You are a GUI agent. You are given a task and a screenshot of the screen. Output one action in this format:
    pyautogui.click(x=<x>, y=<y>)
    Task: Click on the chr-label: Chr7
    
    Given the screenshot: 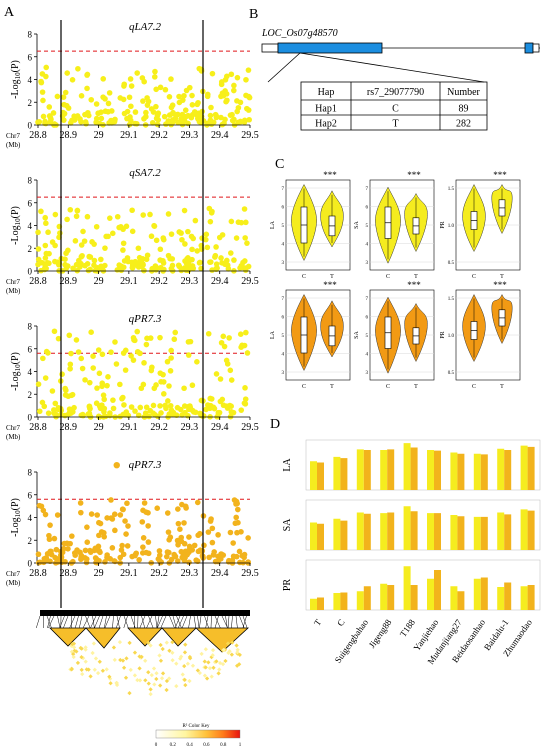 What is the action you would take?
    pyautogui.click(x=13, y=282)
    